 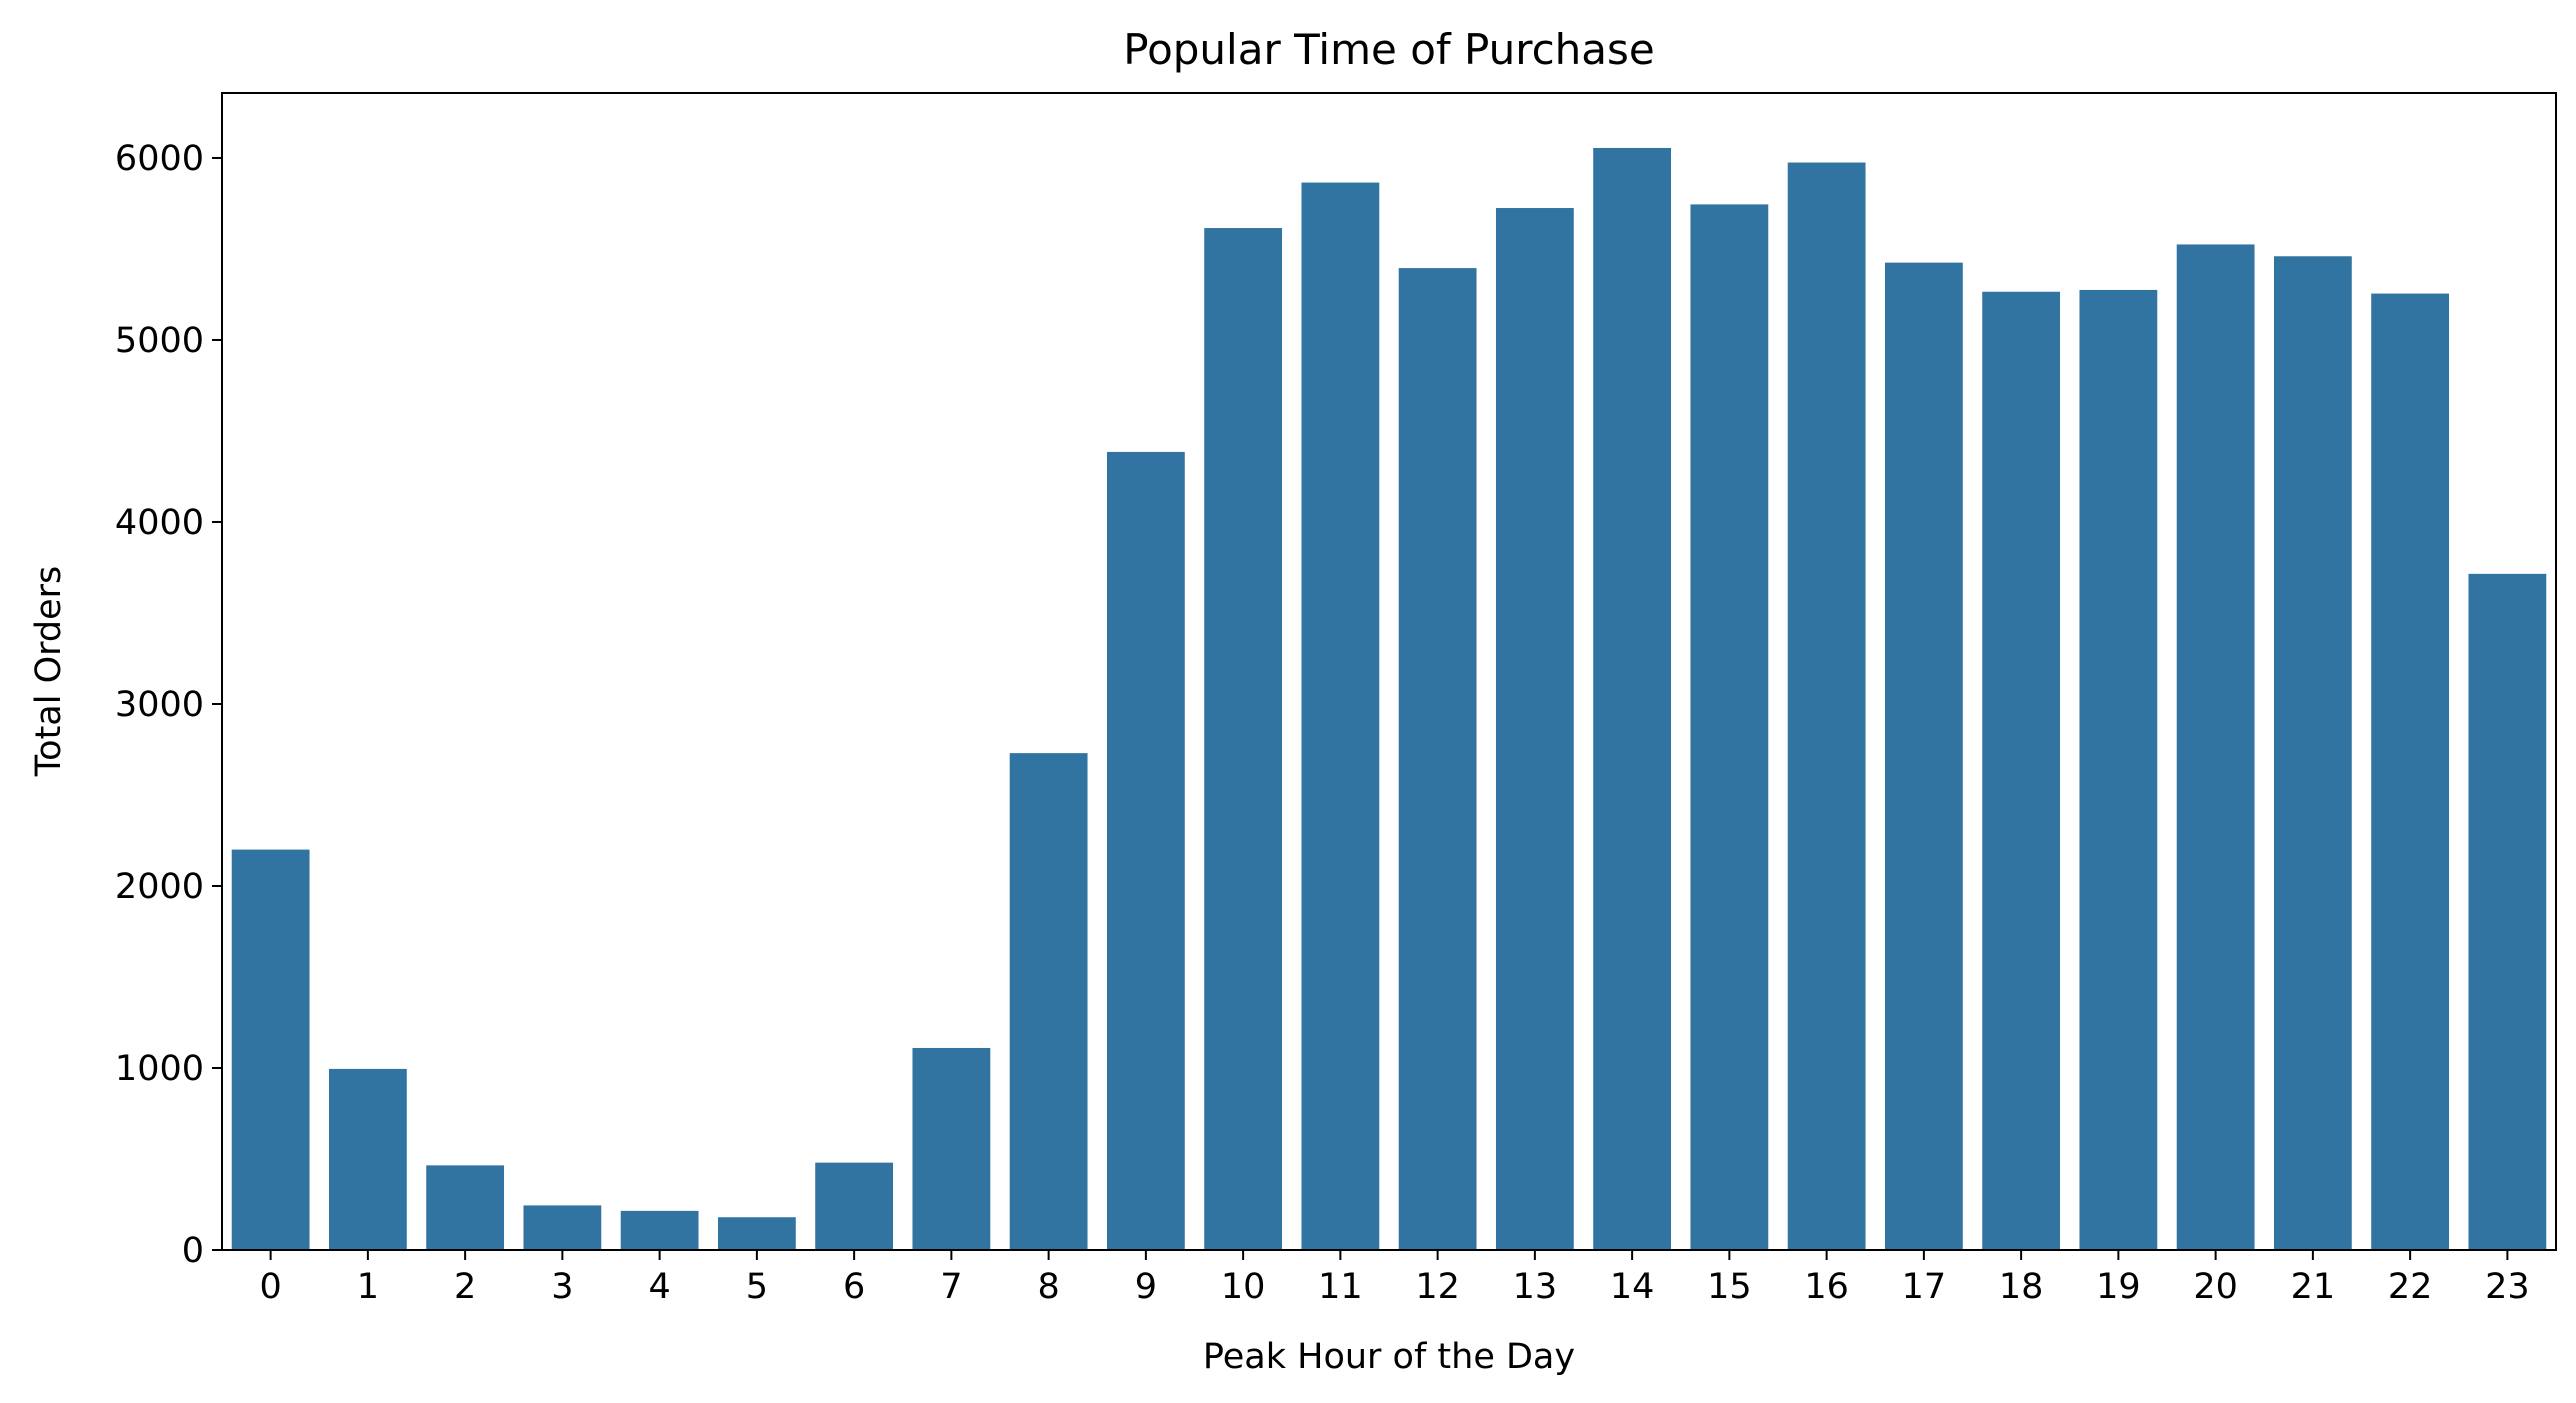 What do you see at coordinates (2410, 1287) in the screenshot?
I see `x-tick-label: 22` at bounding box center [2410, 1287].